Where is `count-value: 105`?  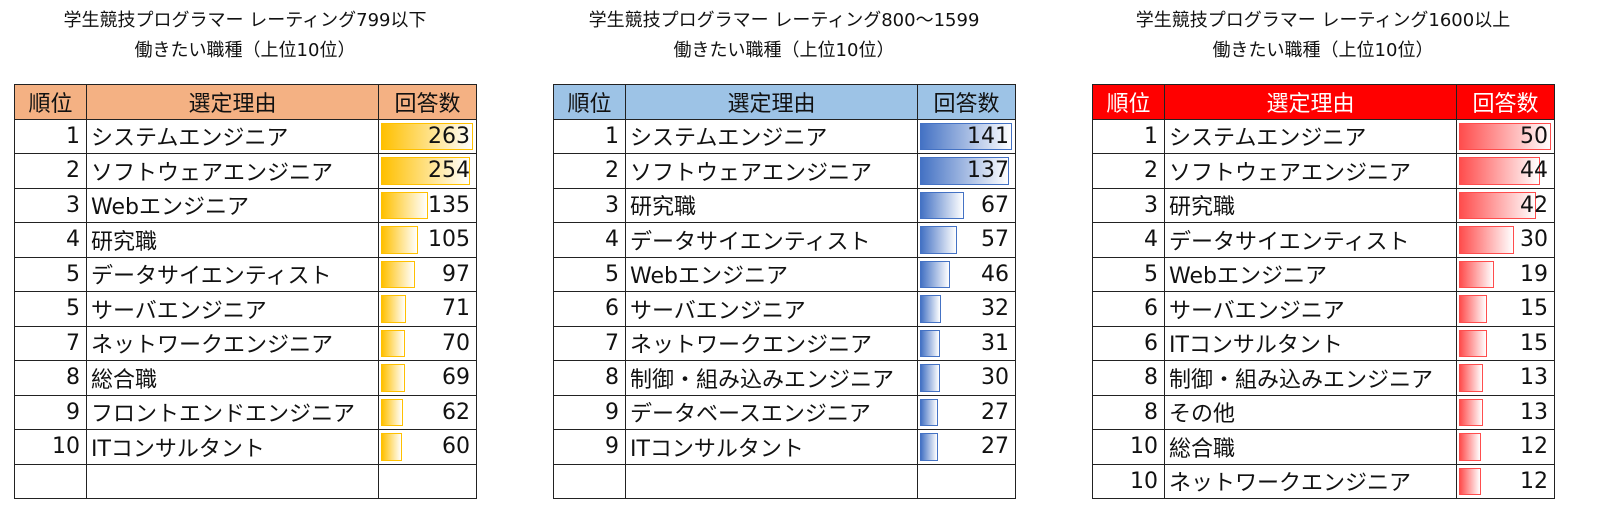 count-value: 105 is located at coordinates (449, 240).